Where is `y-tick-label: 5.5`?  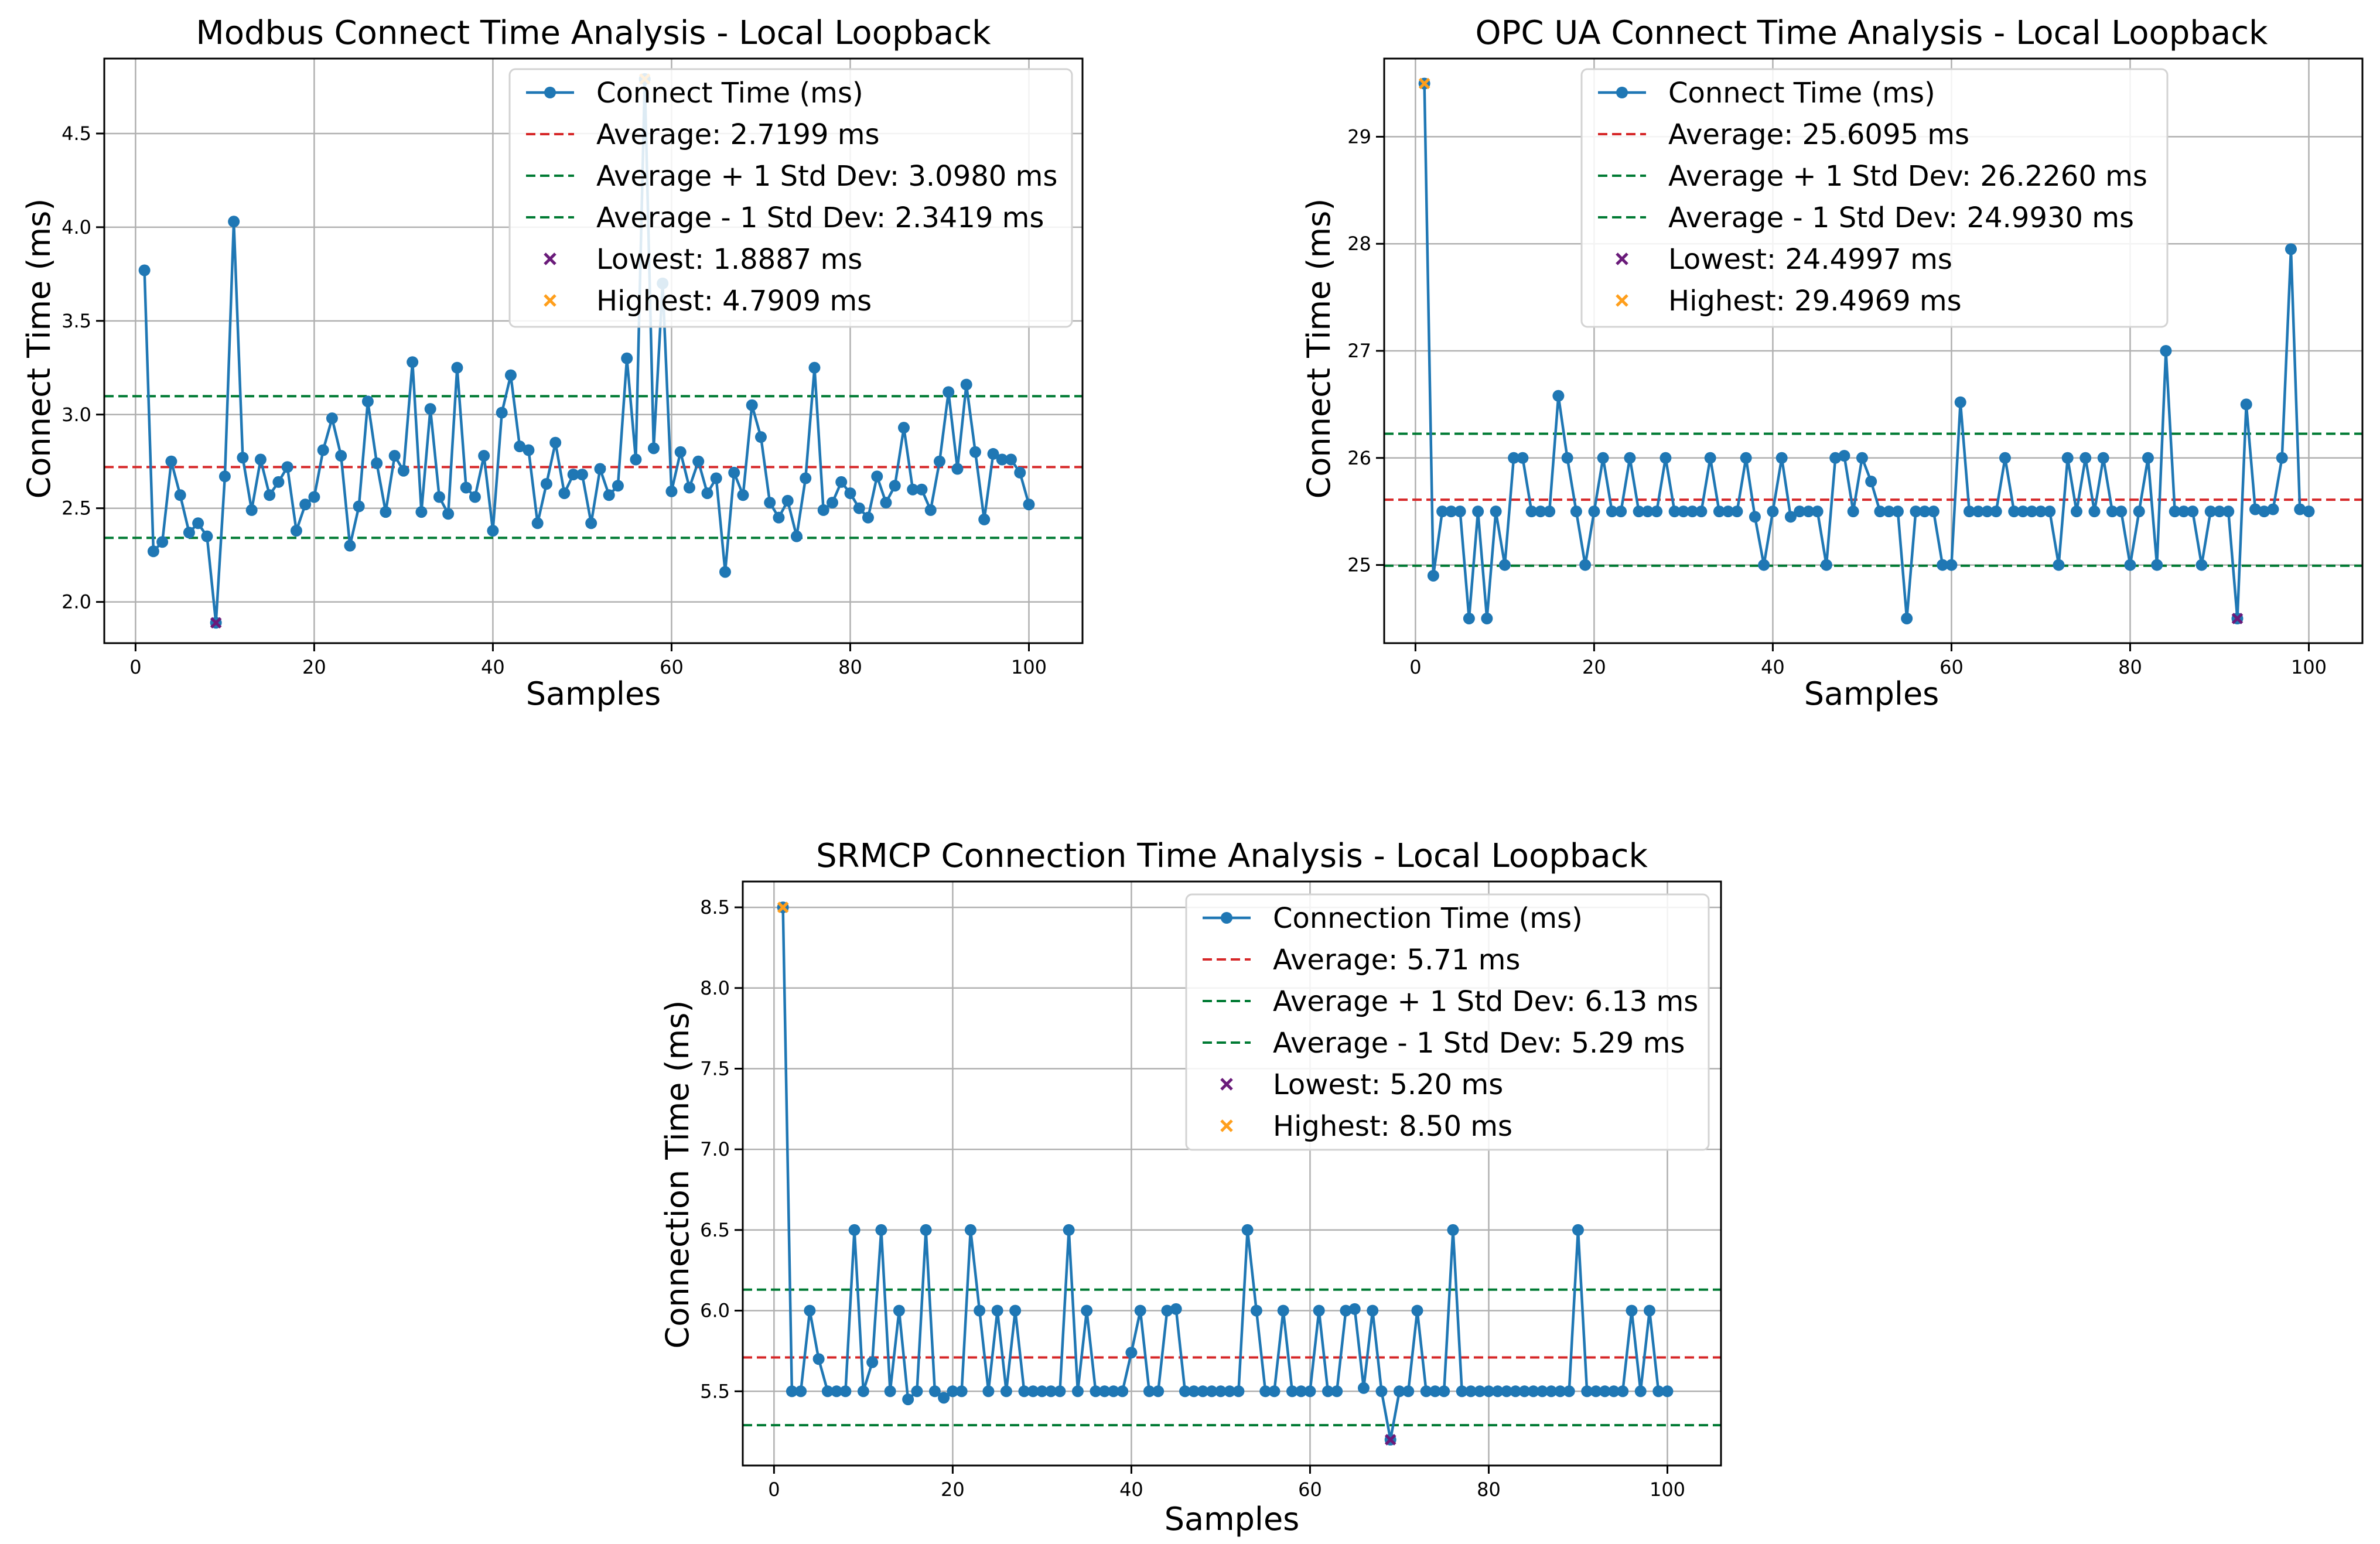 y-tick-label: 5.5 is located at coordinates (715, 1391).